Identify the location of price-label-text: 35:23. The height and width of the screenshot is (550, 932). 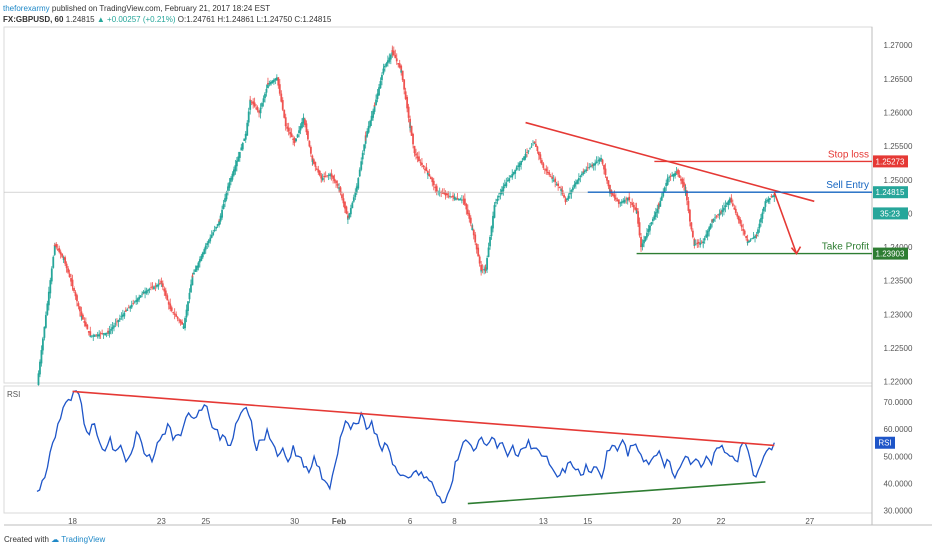
(890, 213).